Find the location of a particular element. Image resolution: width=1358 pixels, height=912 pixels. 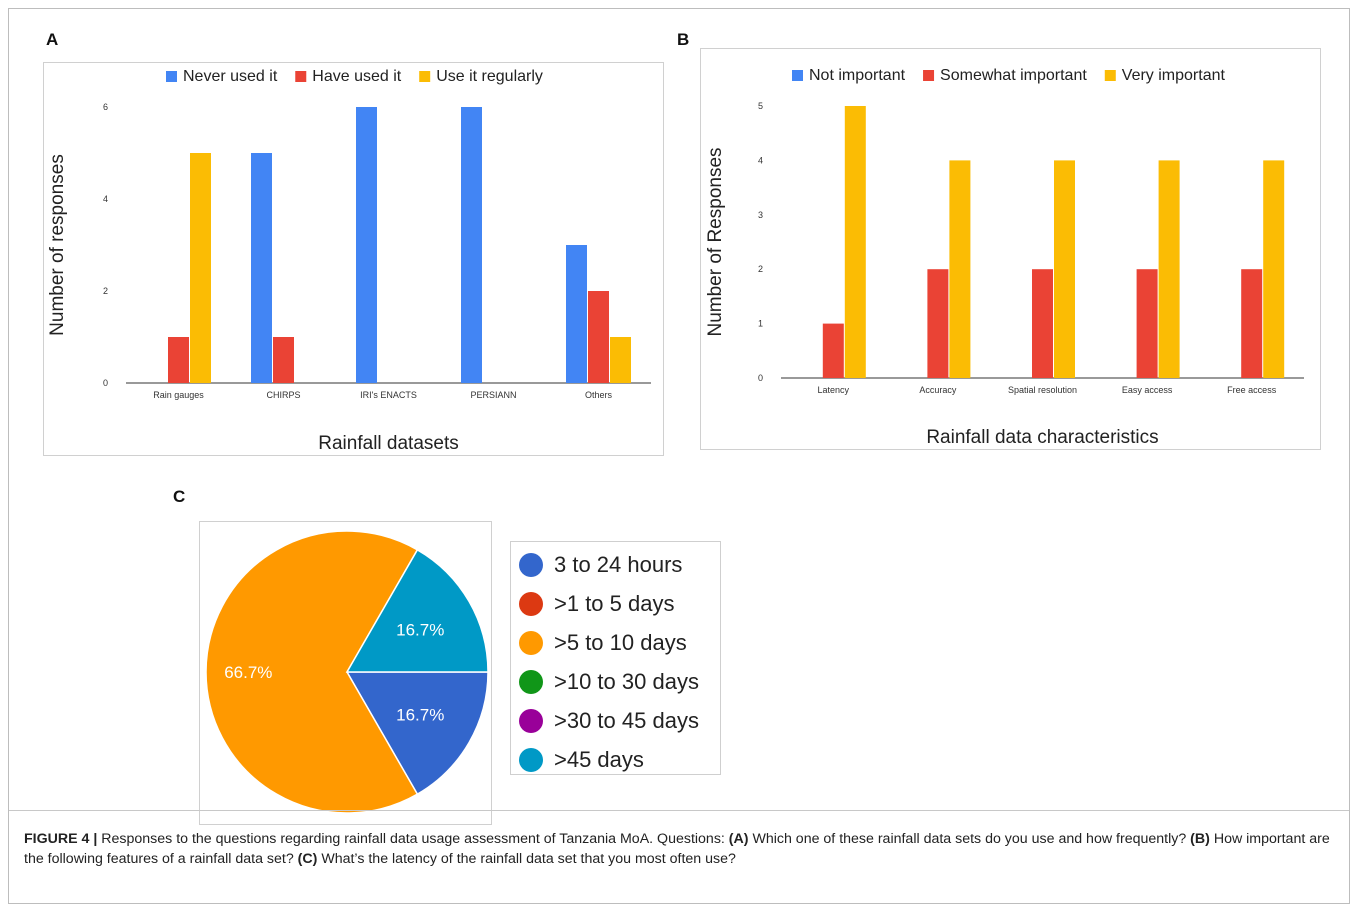

y-tick-label-2: 4 is located at coordinates (105, 199).